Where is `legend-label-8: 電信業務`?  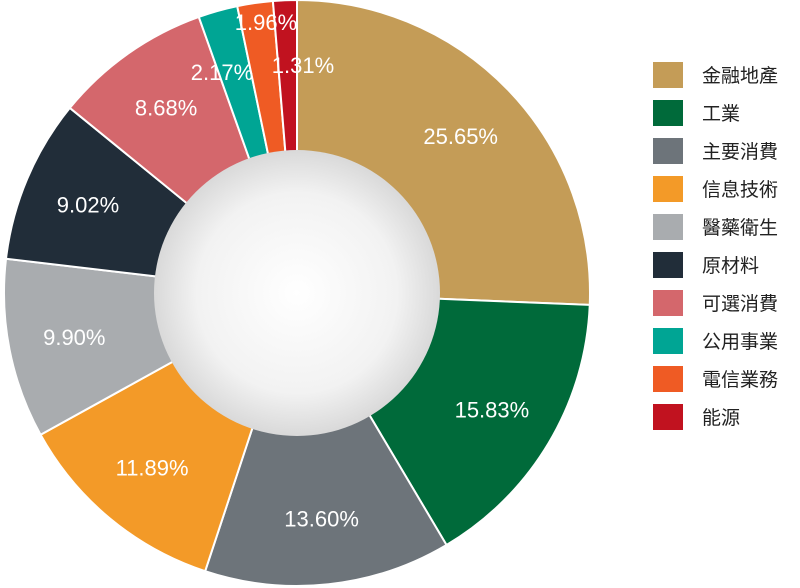
legend-label-8: 電信業務 is located at coordinates (740, 380).